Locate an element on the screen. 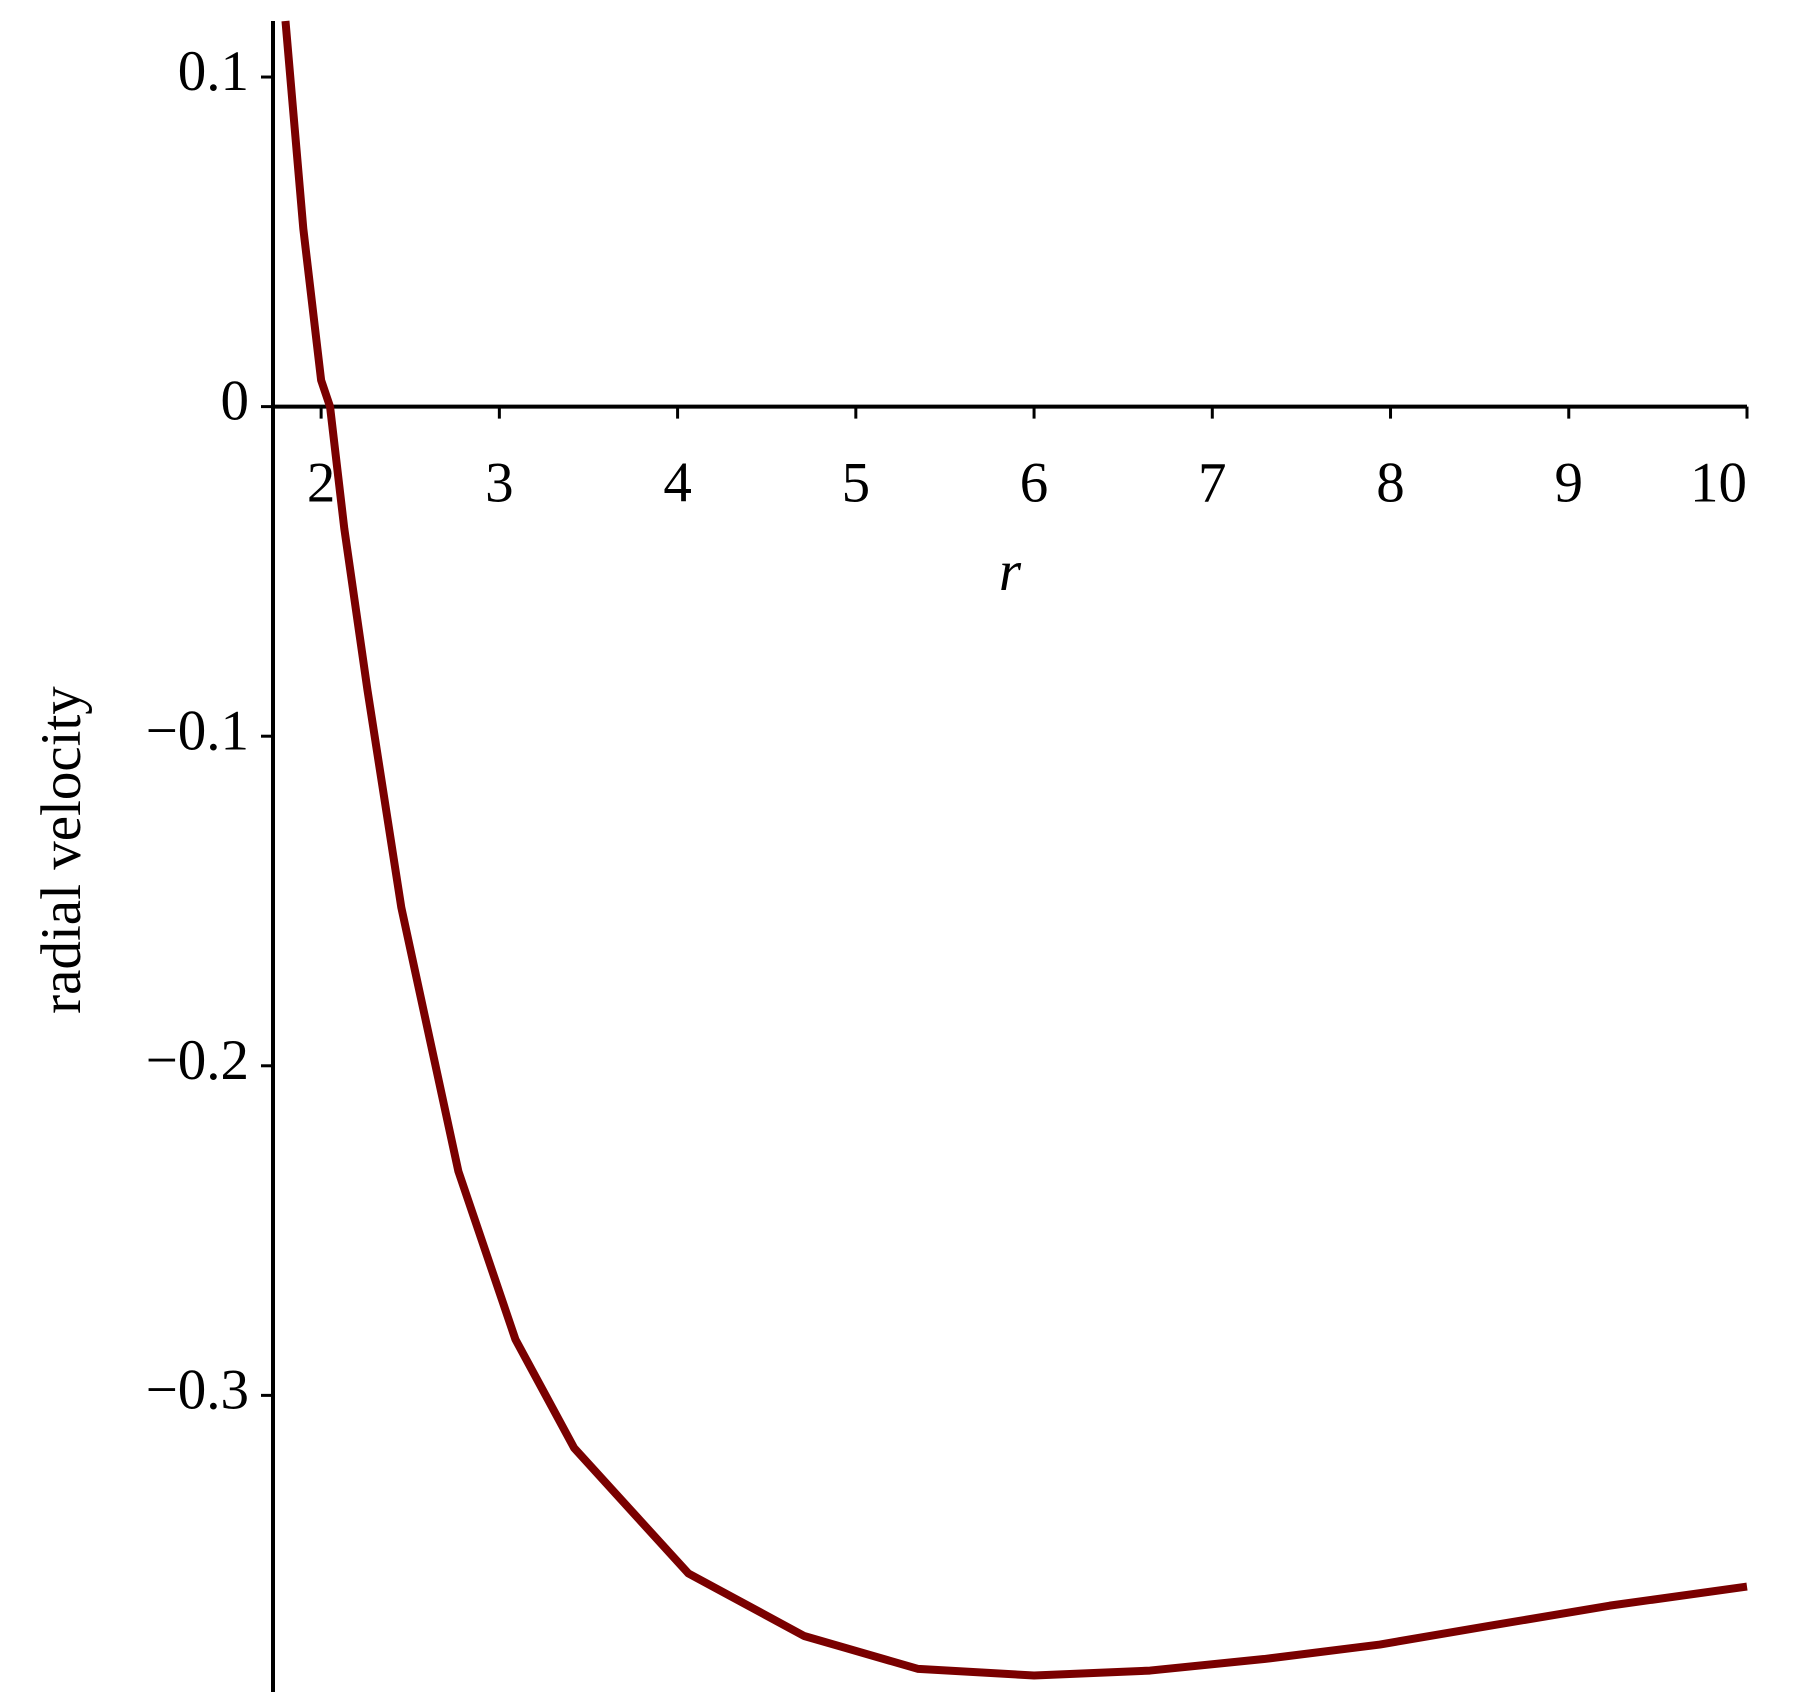 This screenshot has width=1793, height=1706. x-axis-label: r is located at coordinates (1010, 571).